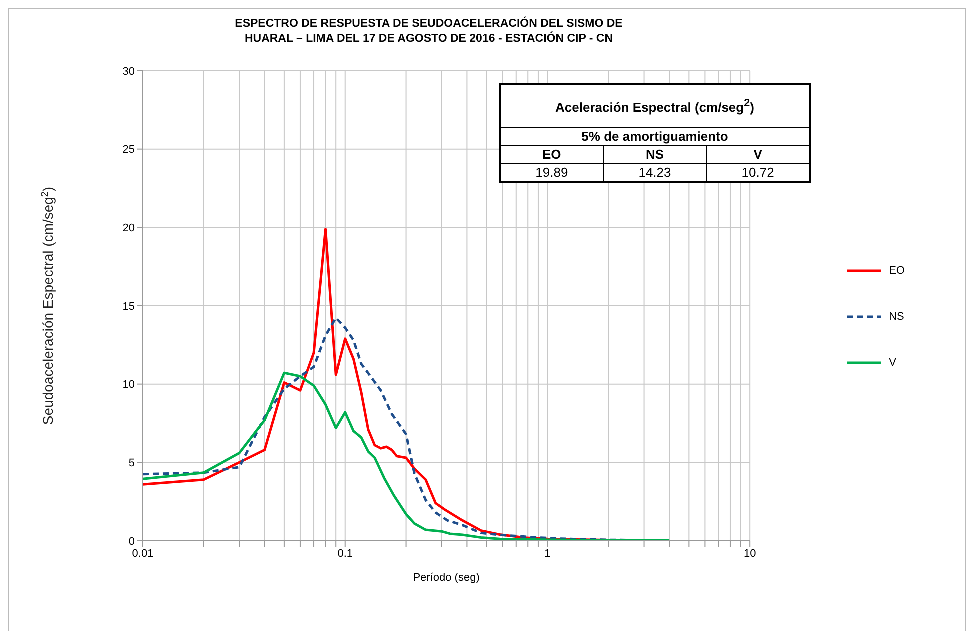 The width and height of the screenshot is (972, 631). I want to click on chart-title: ESPECTRO DE RESPUESTA DE SEUDOACELERACIÓN DEL SISMO DE HUARAL – LIMA DEL 17 DE AGOSTO DE 2016 - ESTACIÓN CIP - CN, so click(429, 31).